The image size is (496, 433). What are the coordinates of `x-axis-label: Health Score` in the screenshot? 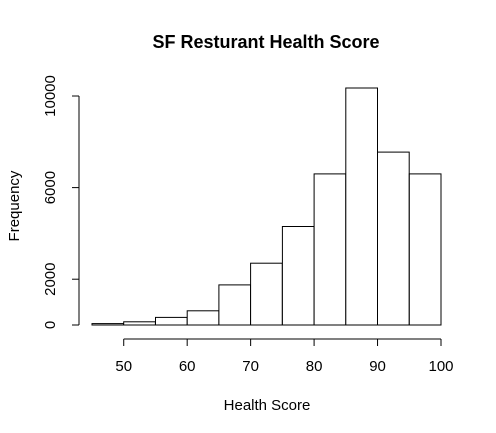 It's located at (267, 405).